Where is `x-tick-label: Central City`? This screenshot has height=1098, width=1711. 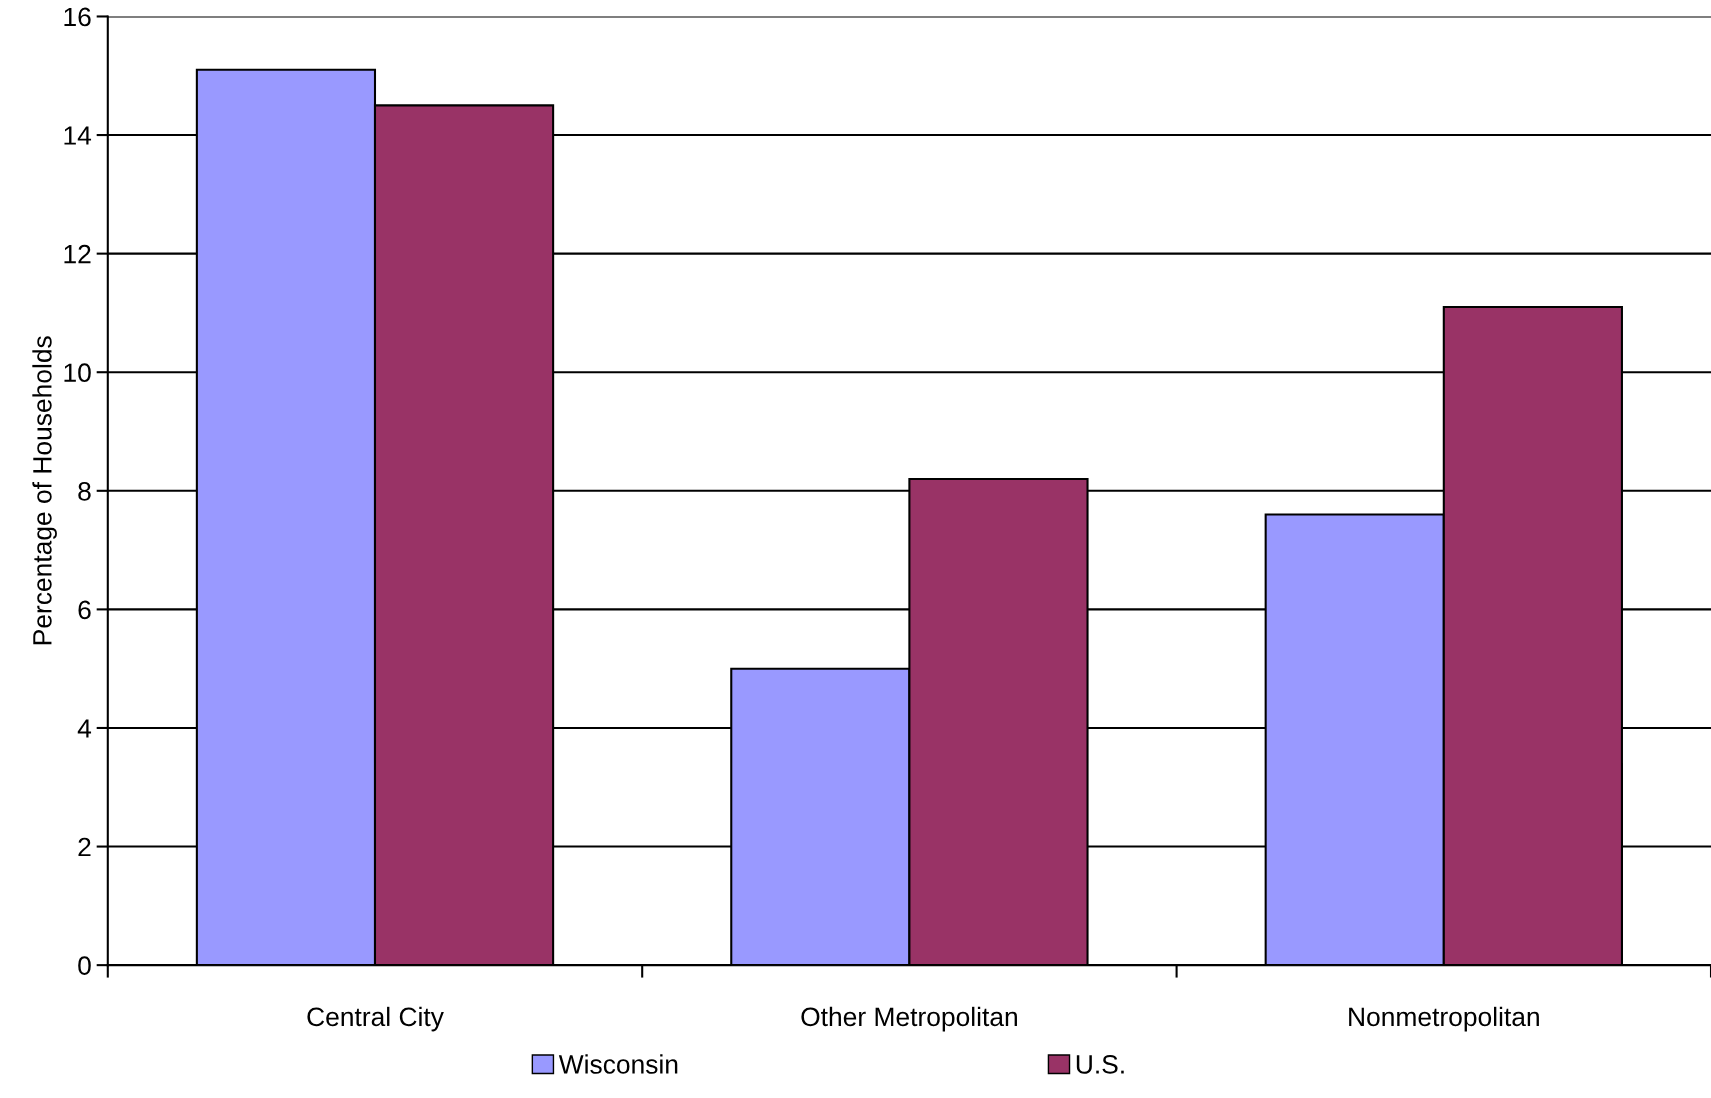
x-tick-label: Central City is located at coordinates (375, 1019).